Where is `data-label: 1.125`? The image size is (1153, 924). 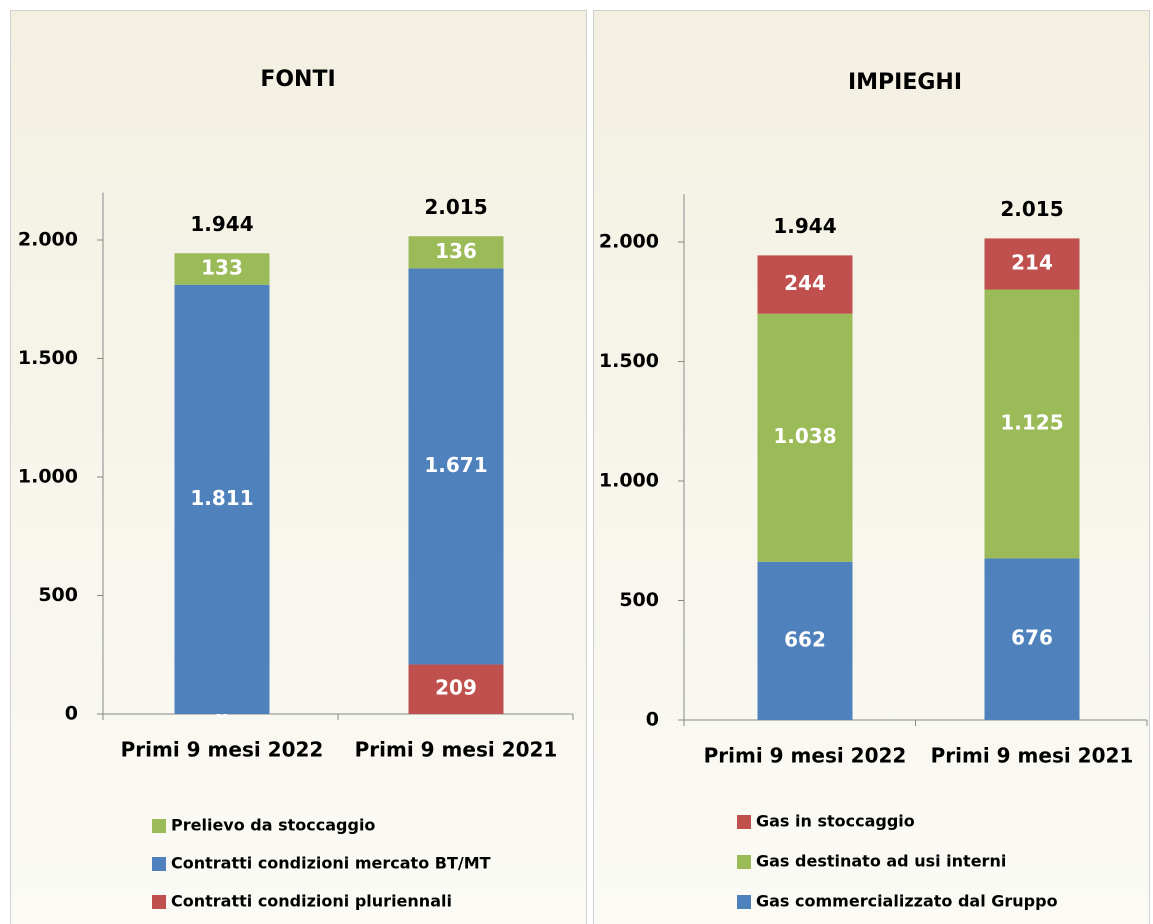
data-label: 1.125 is located at coordinates (1031, 422).